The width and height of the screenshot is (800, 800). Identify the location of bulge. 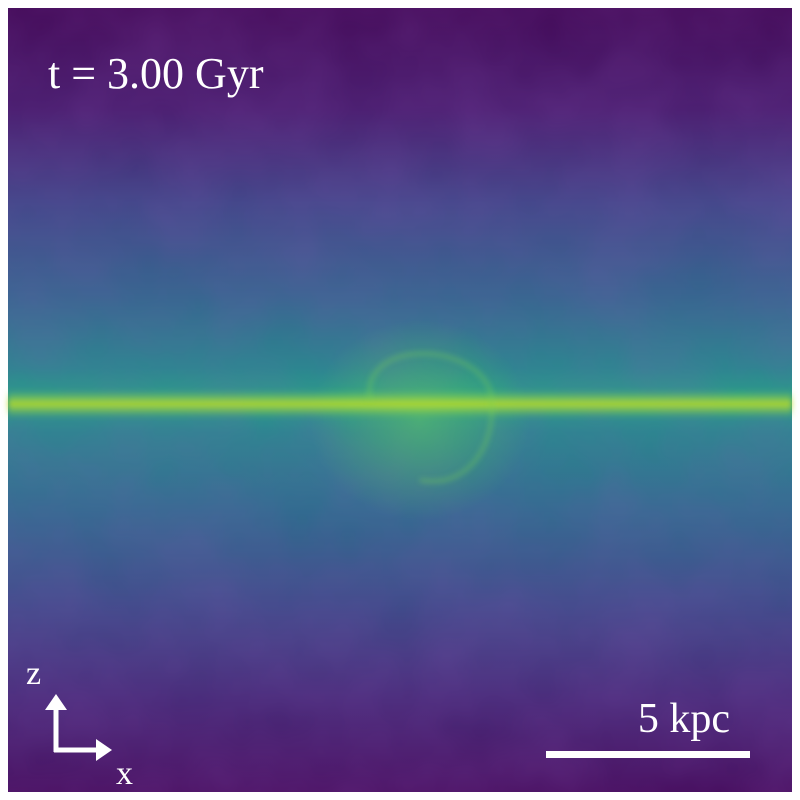
(420, 420).